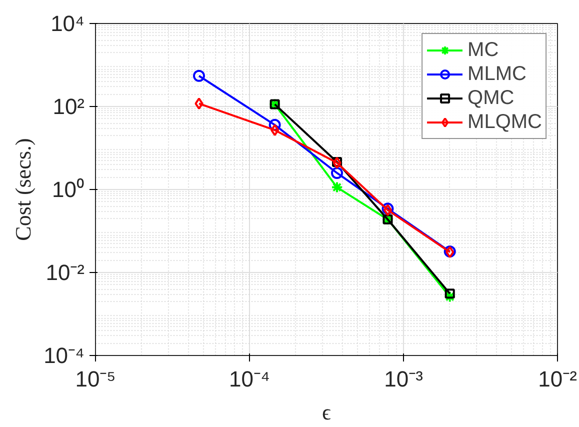 The width and height of the screenshot is (579, 427). I want to click on x-axis-title: ϵ, so click(327, 412).